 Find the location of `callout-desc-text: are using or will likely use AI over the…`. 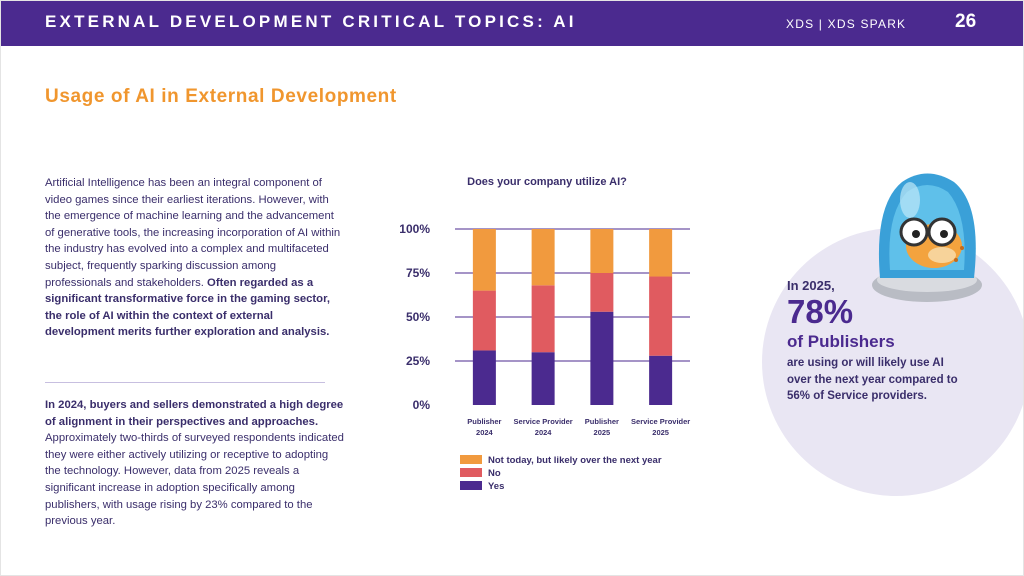

callout-desc-text: are using or will likely use AI over the… is located at coordinates (872, 371).